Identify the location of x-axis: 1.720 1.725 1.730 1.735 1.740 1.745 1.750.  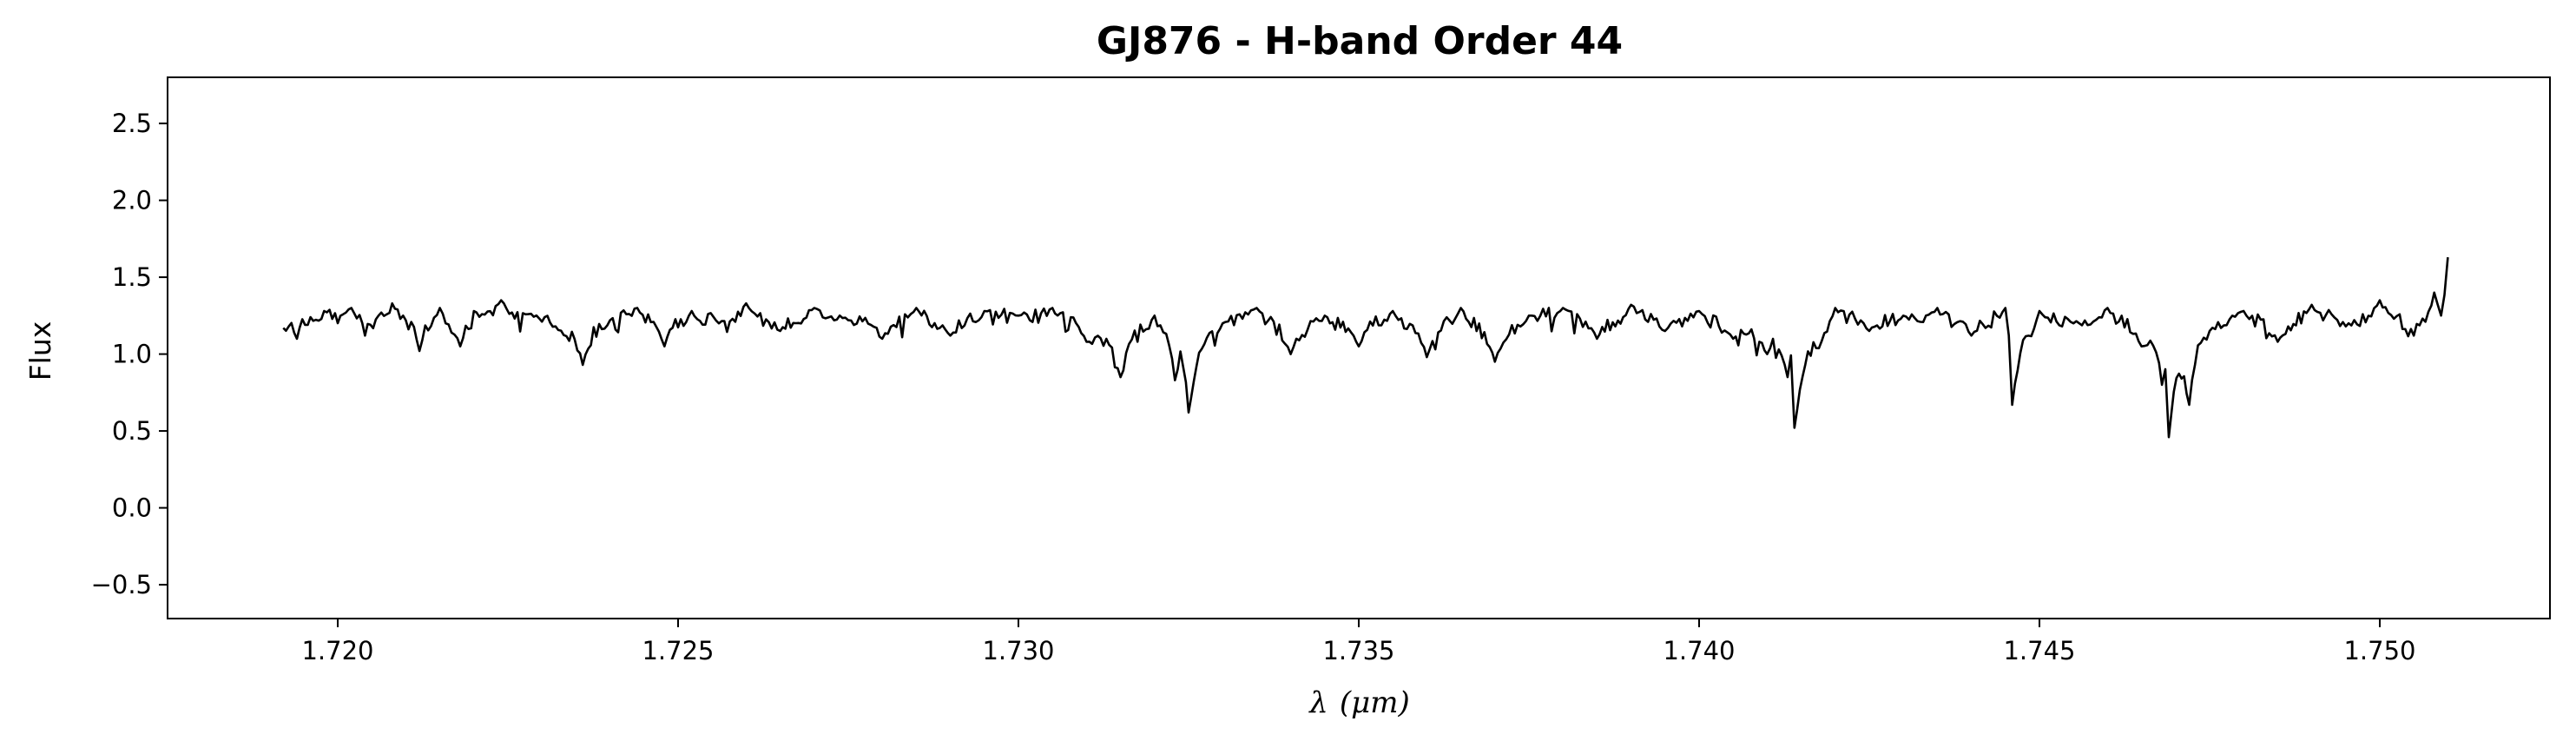
(1358, 642).